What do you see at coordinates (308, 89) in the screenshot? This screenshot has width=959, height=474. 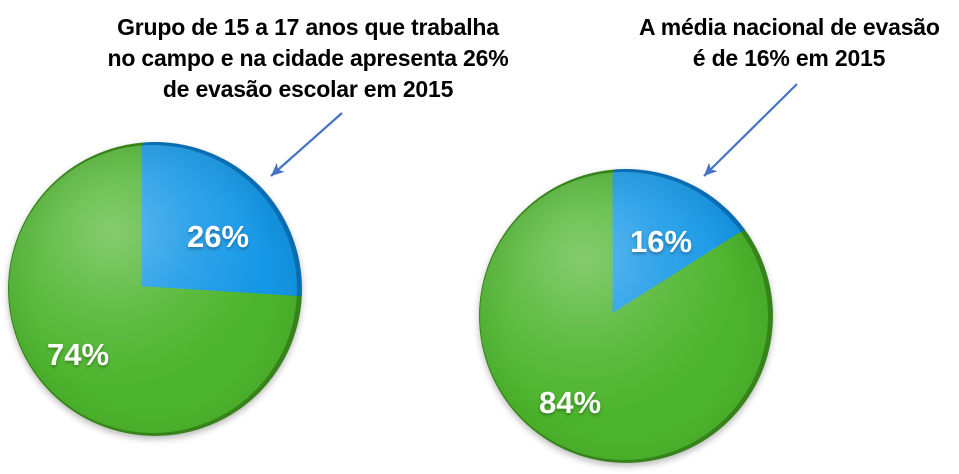 I see `left-pie-title-line-3: de evasão escolar em 2015` at bounding box center [308, 89].